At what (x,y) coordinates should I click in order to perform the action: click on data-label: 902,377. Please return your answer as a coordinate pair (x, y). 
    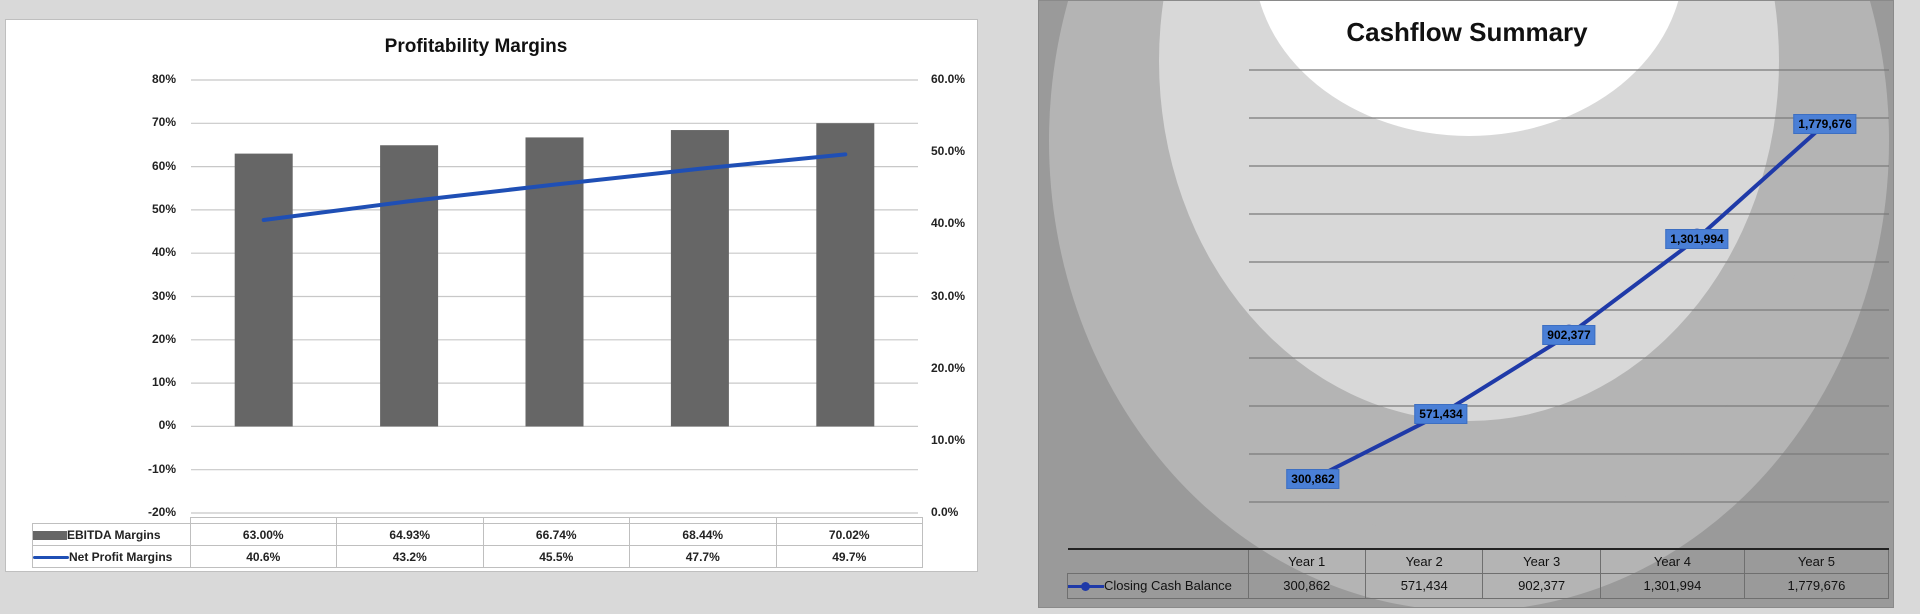
    Looking at the image, I should click on (1569, 334).